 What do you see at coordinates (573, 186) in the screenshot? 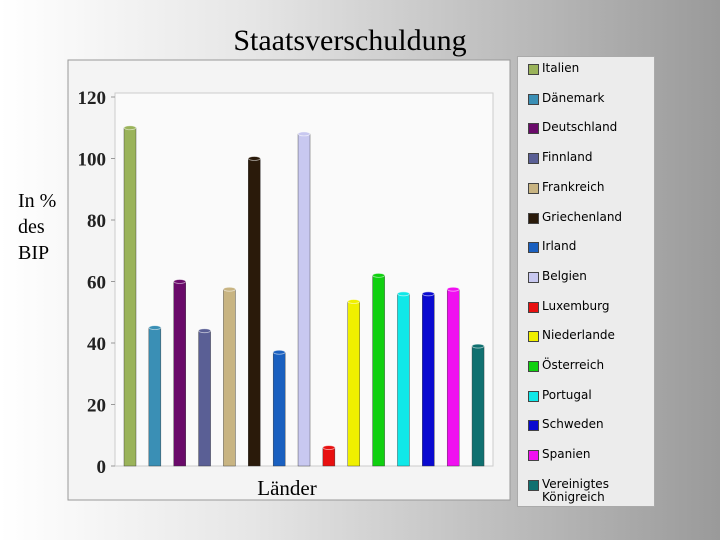
I see `legend-label: Frankreich` at bounding box center [573, 186].